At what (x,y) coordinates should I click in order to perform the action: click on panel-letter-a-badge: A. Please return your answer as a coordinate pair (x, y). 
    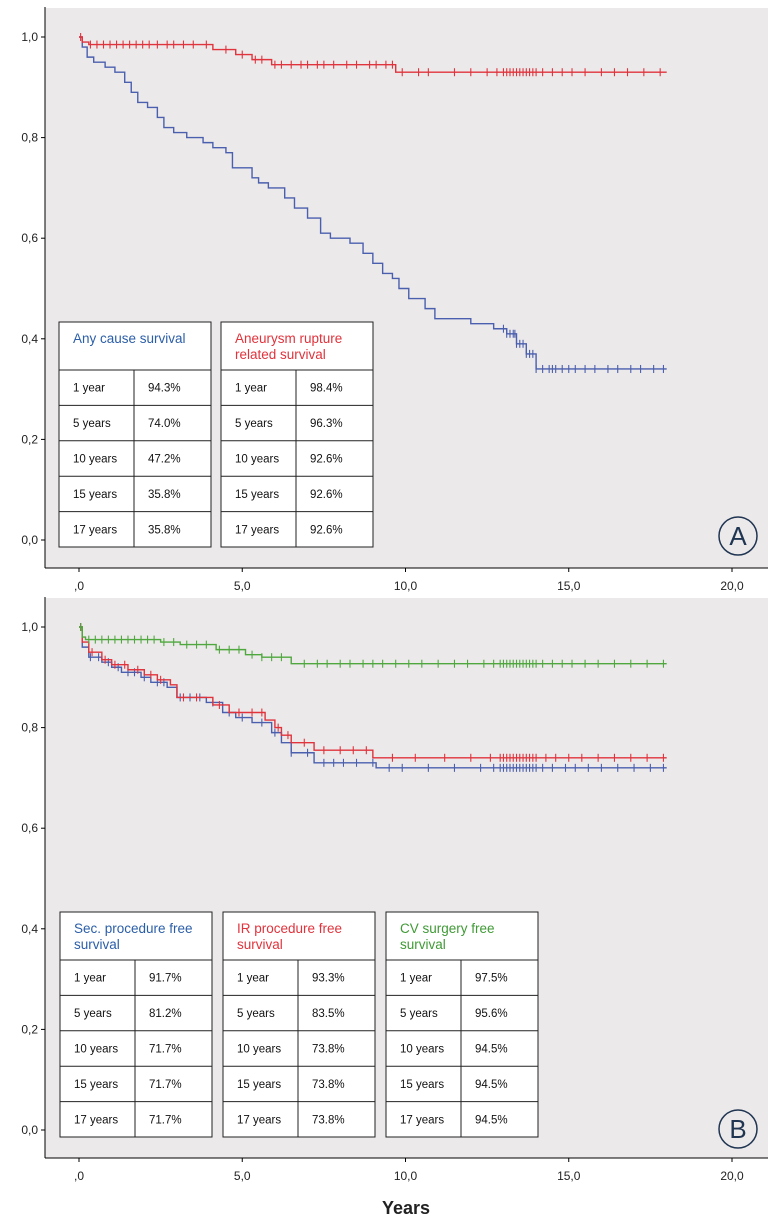
    Looking at the image, I should click on (738, 536).